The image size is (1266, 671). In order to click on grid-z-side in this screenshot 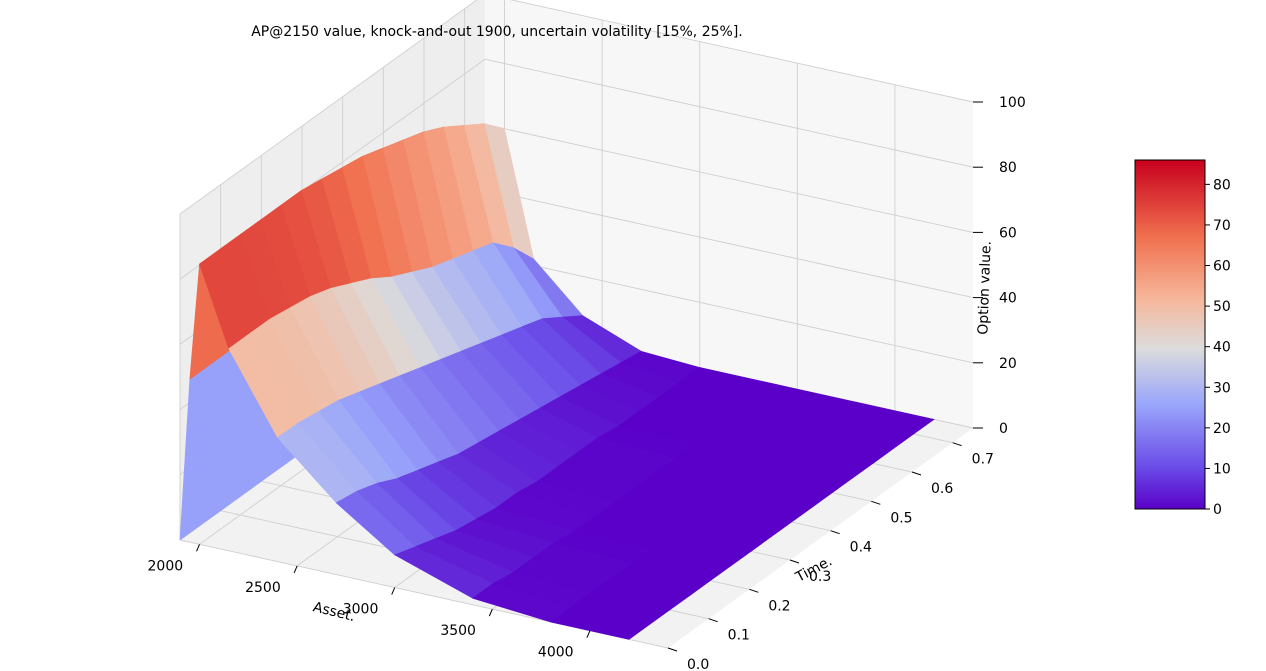, I will do `click(328, 107)`.